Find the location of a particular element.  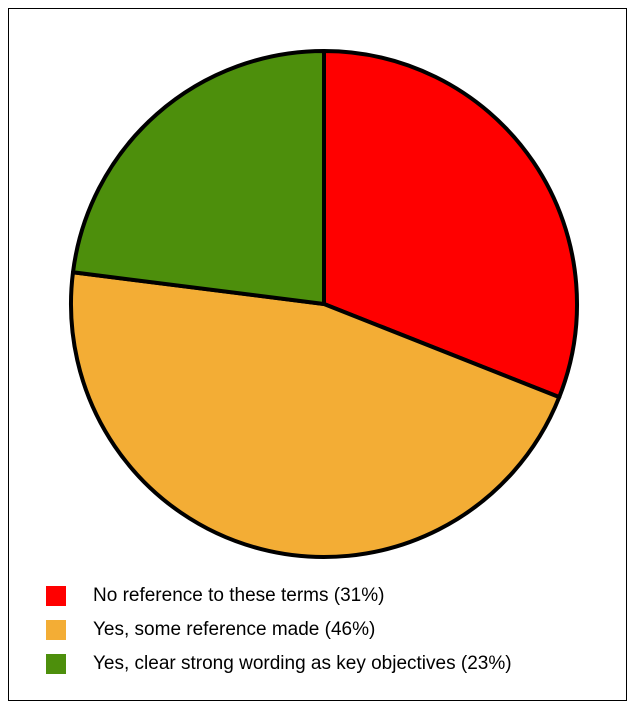

legend-item: No reference to these terms (31%) is located at coordinates (333, 596).